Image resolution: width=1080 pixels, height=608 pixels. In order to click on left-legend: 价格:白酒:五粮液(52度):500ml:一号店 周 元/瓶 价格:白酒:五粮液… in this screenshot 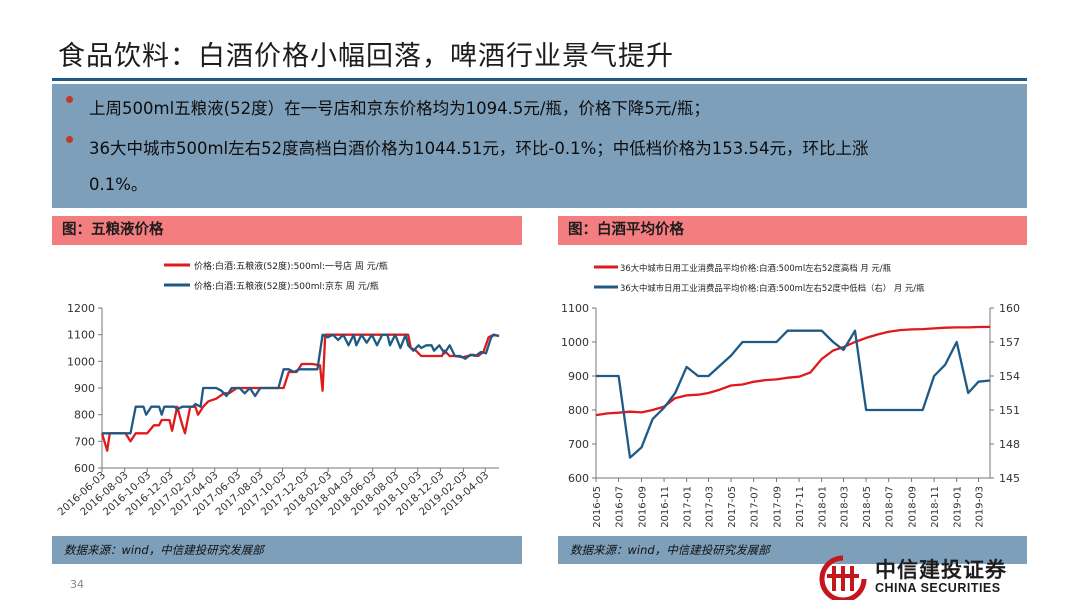, I will do `click(276, 276)`.